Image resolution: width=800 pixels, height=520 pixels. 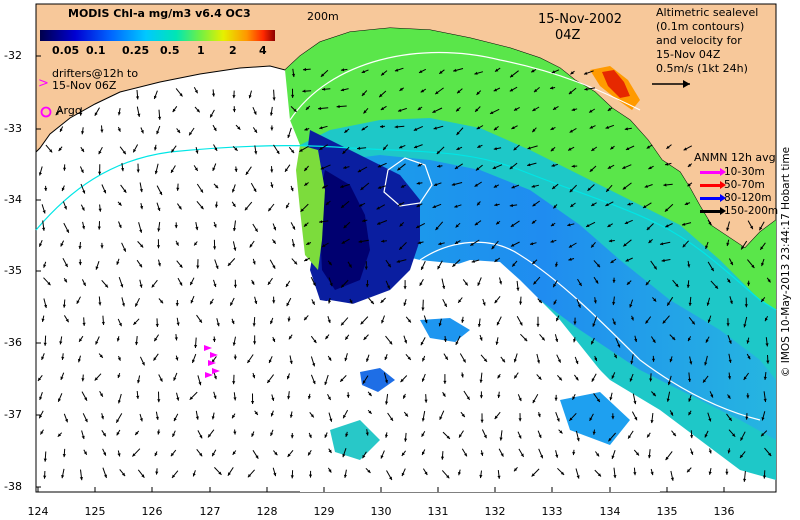 What do you see at coordinates (201, 50) in the screenshot?
I see `colorbar-tick: 1` at bounding box center [201, 50].